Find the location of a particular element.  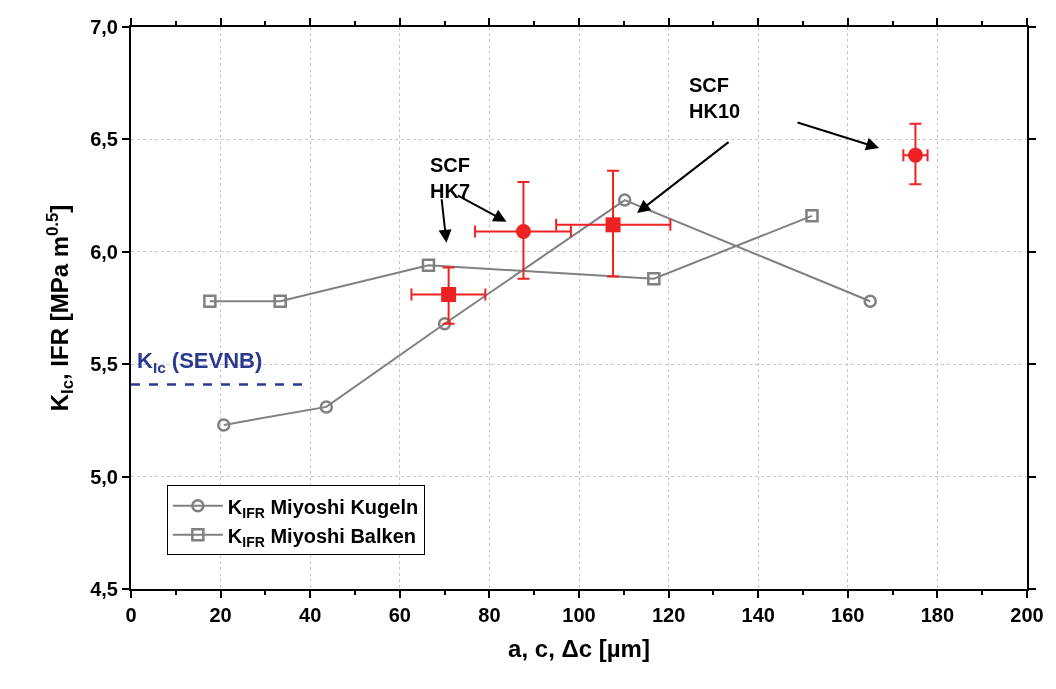

x-tick-label: 100 is located at coordinates (579, 615).